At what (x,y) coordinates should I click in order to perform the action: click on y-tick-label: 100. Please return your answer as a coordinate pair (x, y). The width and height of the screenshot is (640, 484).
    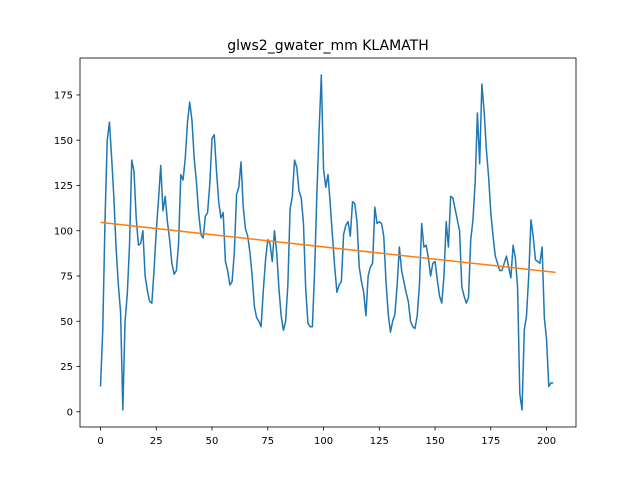
    Looking at the image, I should click on (63, 231).